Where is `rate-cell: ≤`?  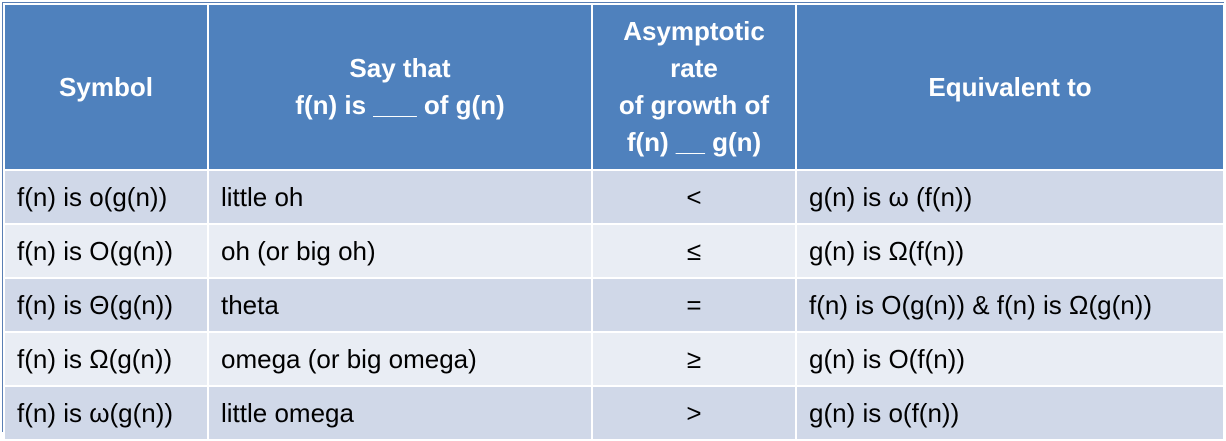
rate-cell: ≤ is located at coordinates (694, 251).